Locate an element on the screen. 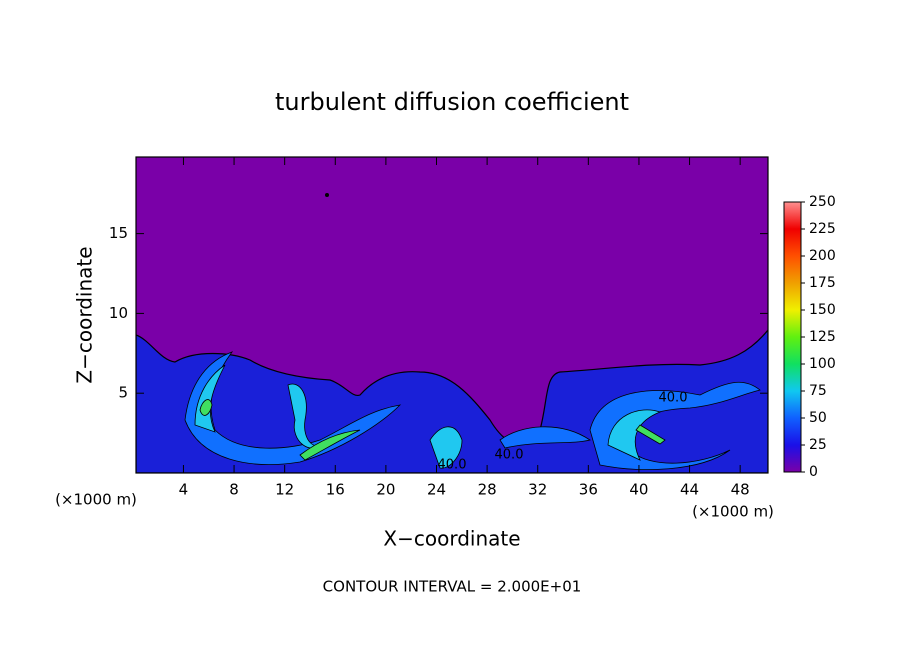  x-axis-label: X−coordinate is located at coordinates (451, 539).